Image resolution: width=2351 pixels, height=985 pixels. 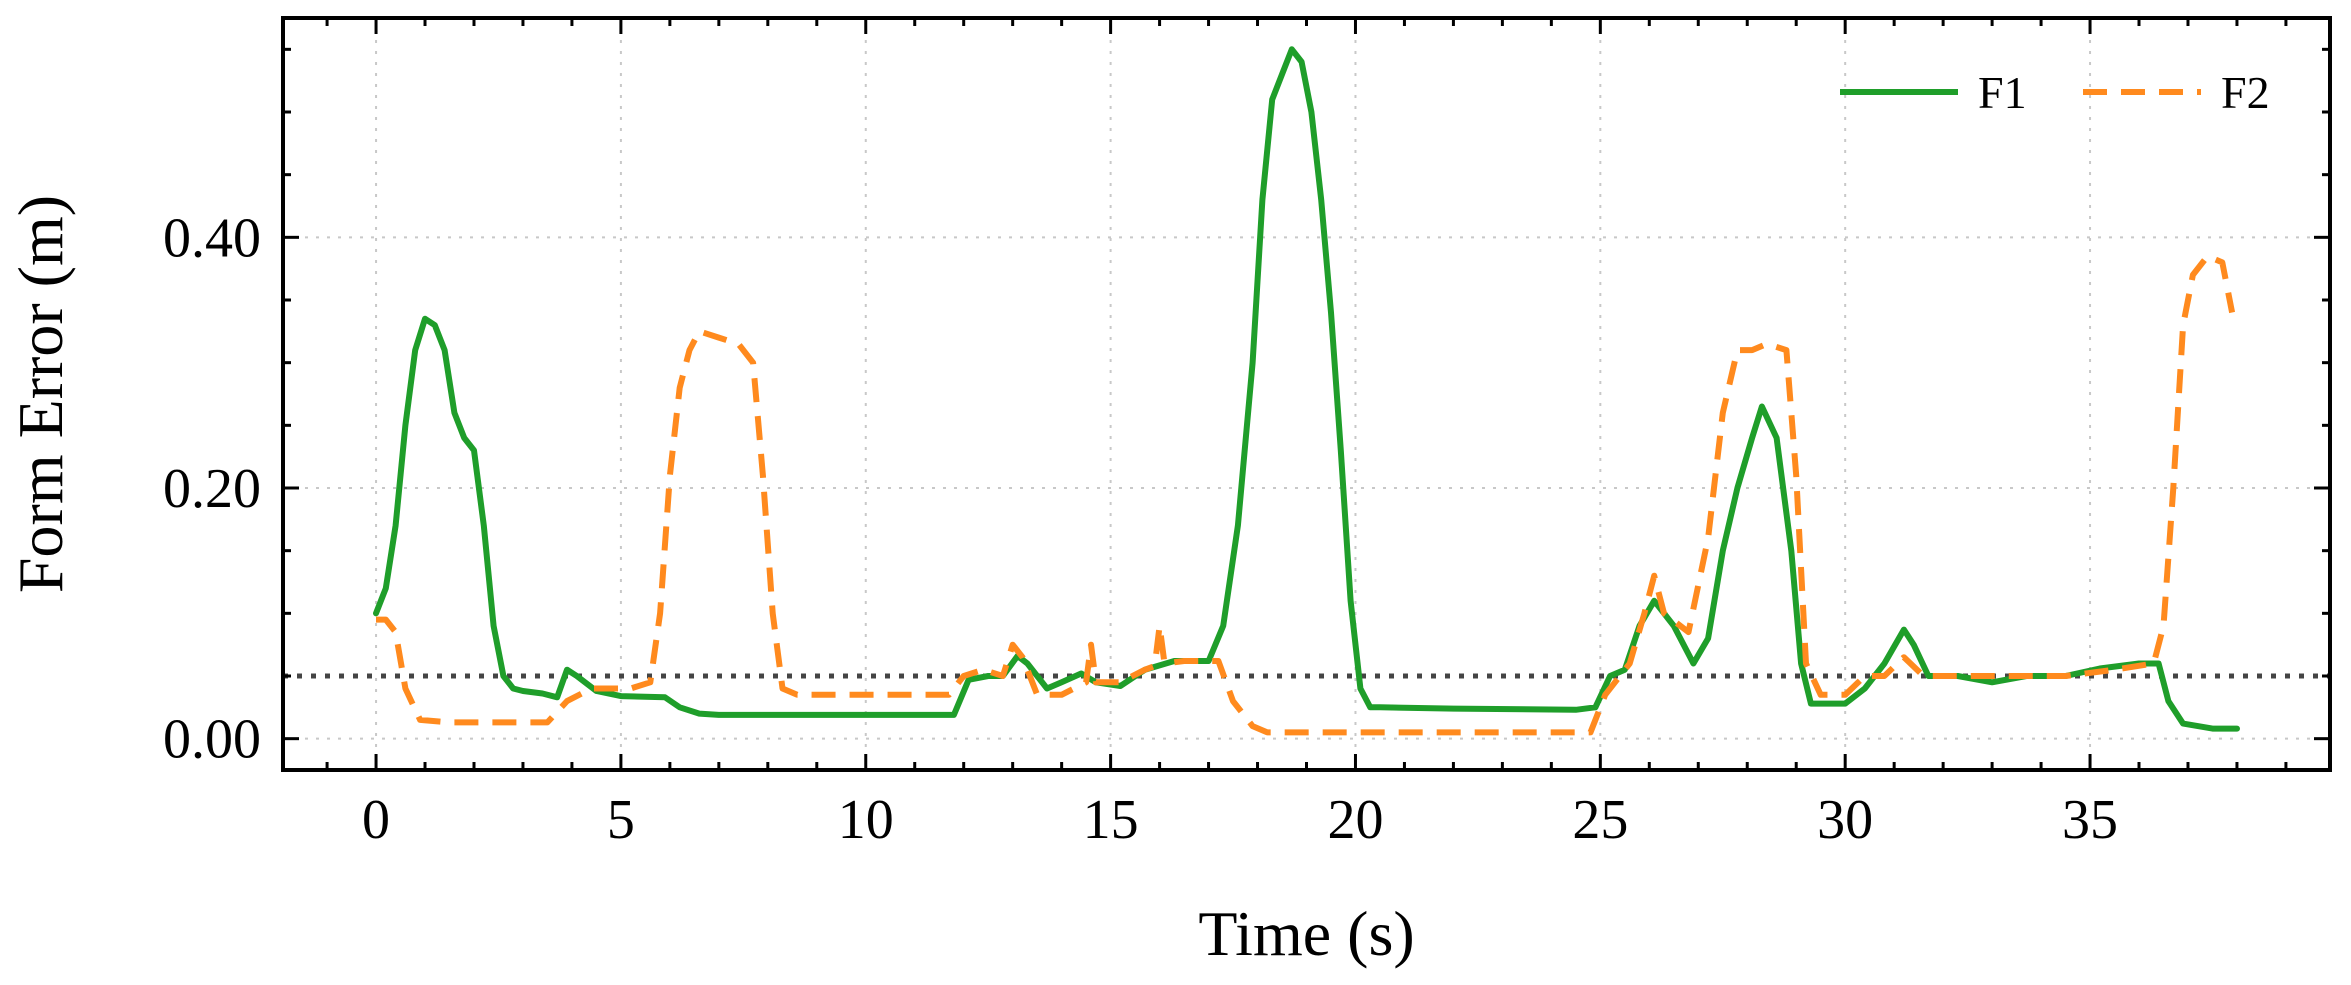 What do you see at coordinates (212, 740) in the screenshot?
I see `y-tick-label: 0.00` at bounding box center [212, 740].